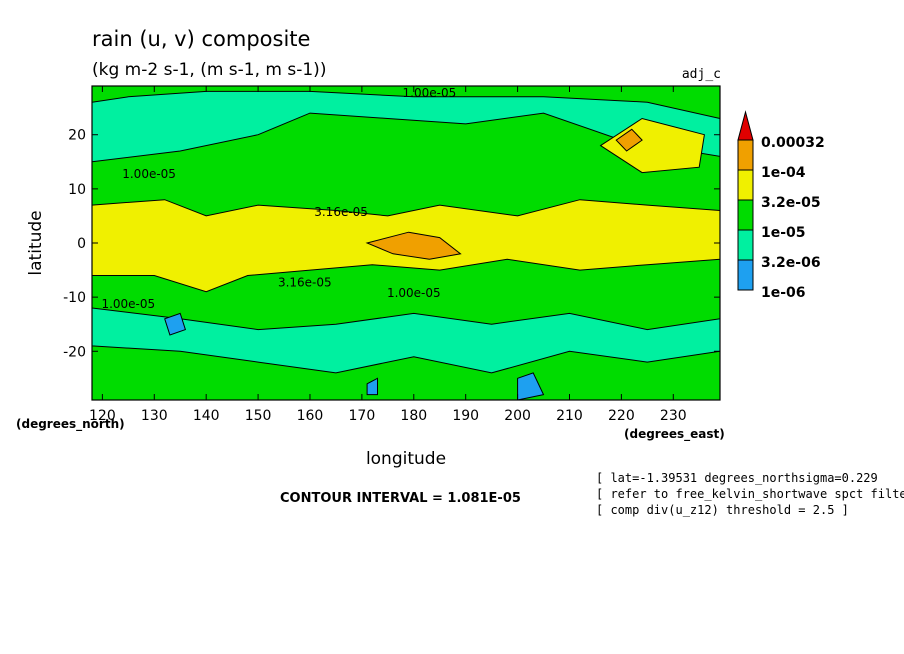 The image size is (904, 654). Describe the element at coordinates (569, 416) in the screenshot. I see `x-tick-label: 210` at that location.